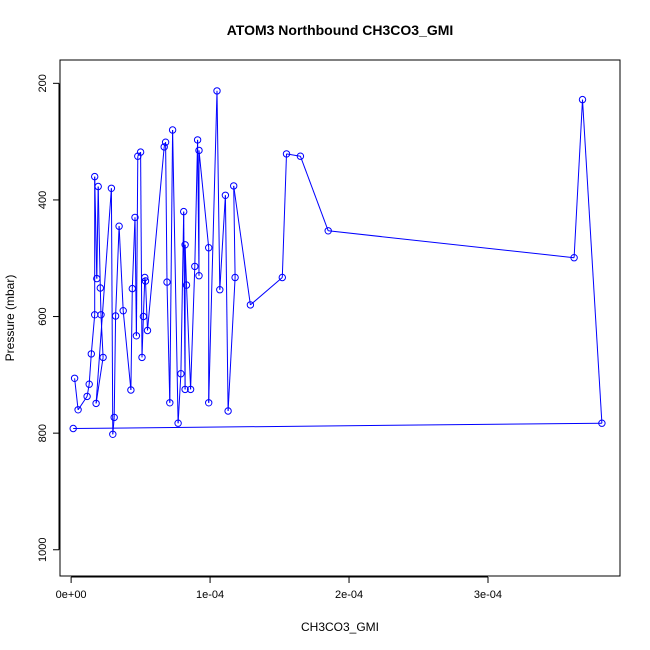  What do you see at coordinates (43, 316) in the screenshot?
I see `y-tick-label: 600` at bounding box center [43, 316].